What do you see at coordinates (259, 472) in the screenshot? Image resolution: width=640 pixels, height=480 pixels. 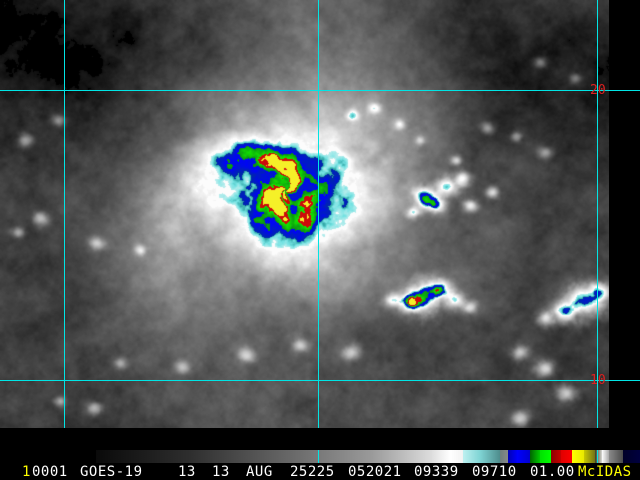 I see `month-name: AUG` at bounding box center [259, 472].